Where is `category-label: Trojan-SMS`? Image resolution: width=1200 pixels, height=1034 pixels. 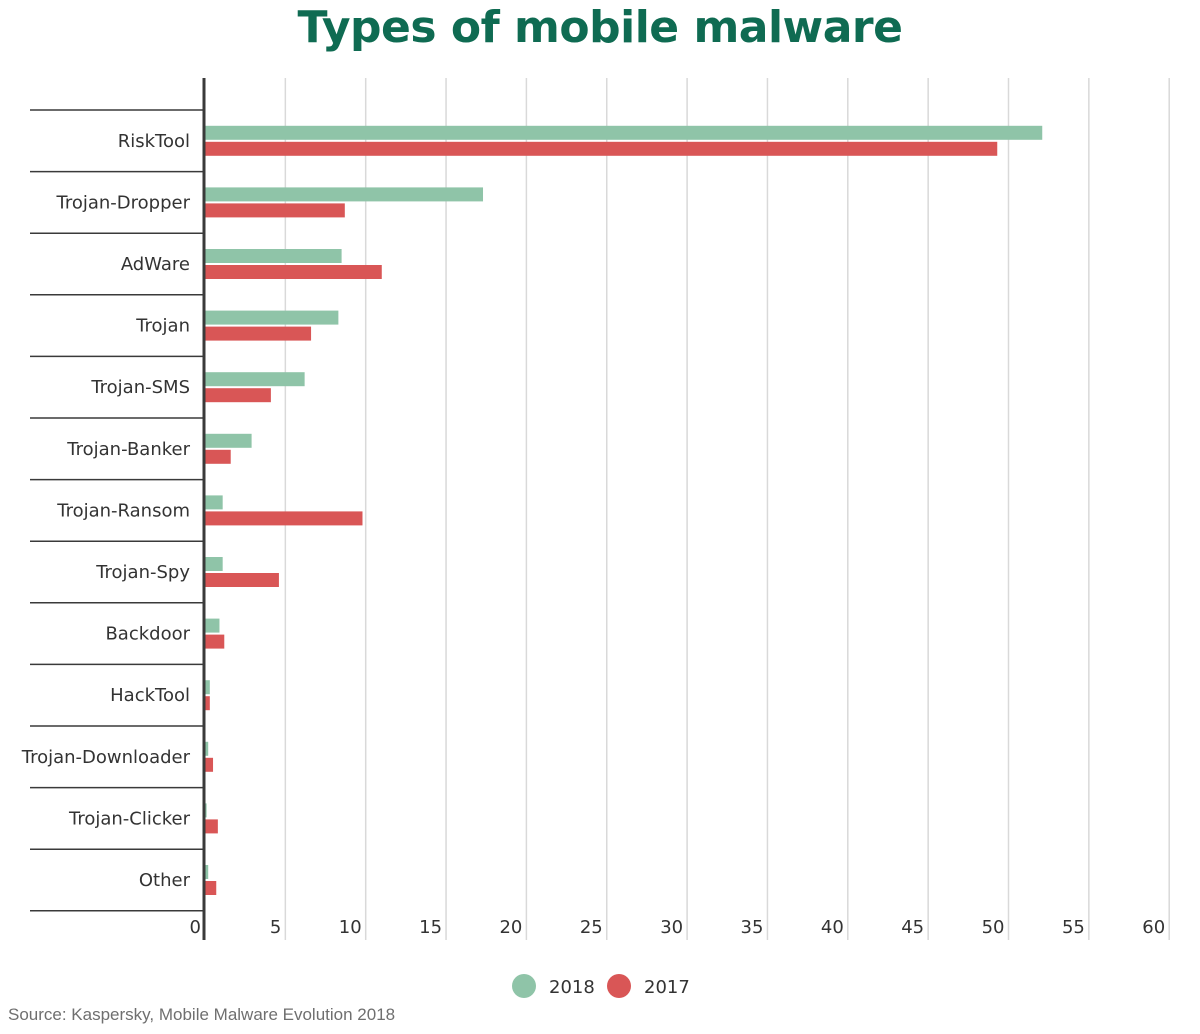
category-label: Trojan-SMS is located at coordinates (140, 387).